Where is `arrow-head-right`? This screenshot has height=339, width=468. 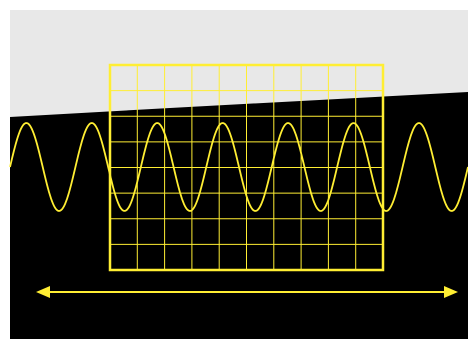 arrow-head-right is located at coordinates (451, 292).